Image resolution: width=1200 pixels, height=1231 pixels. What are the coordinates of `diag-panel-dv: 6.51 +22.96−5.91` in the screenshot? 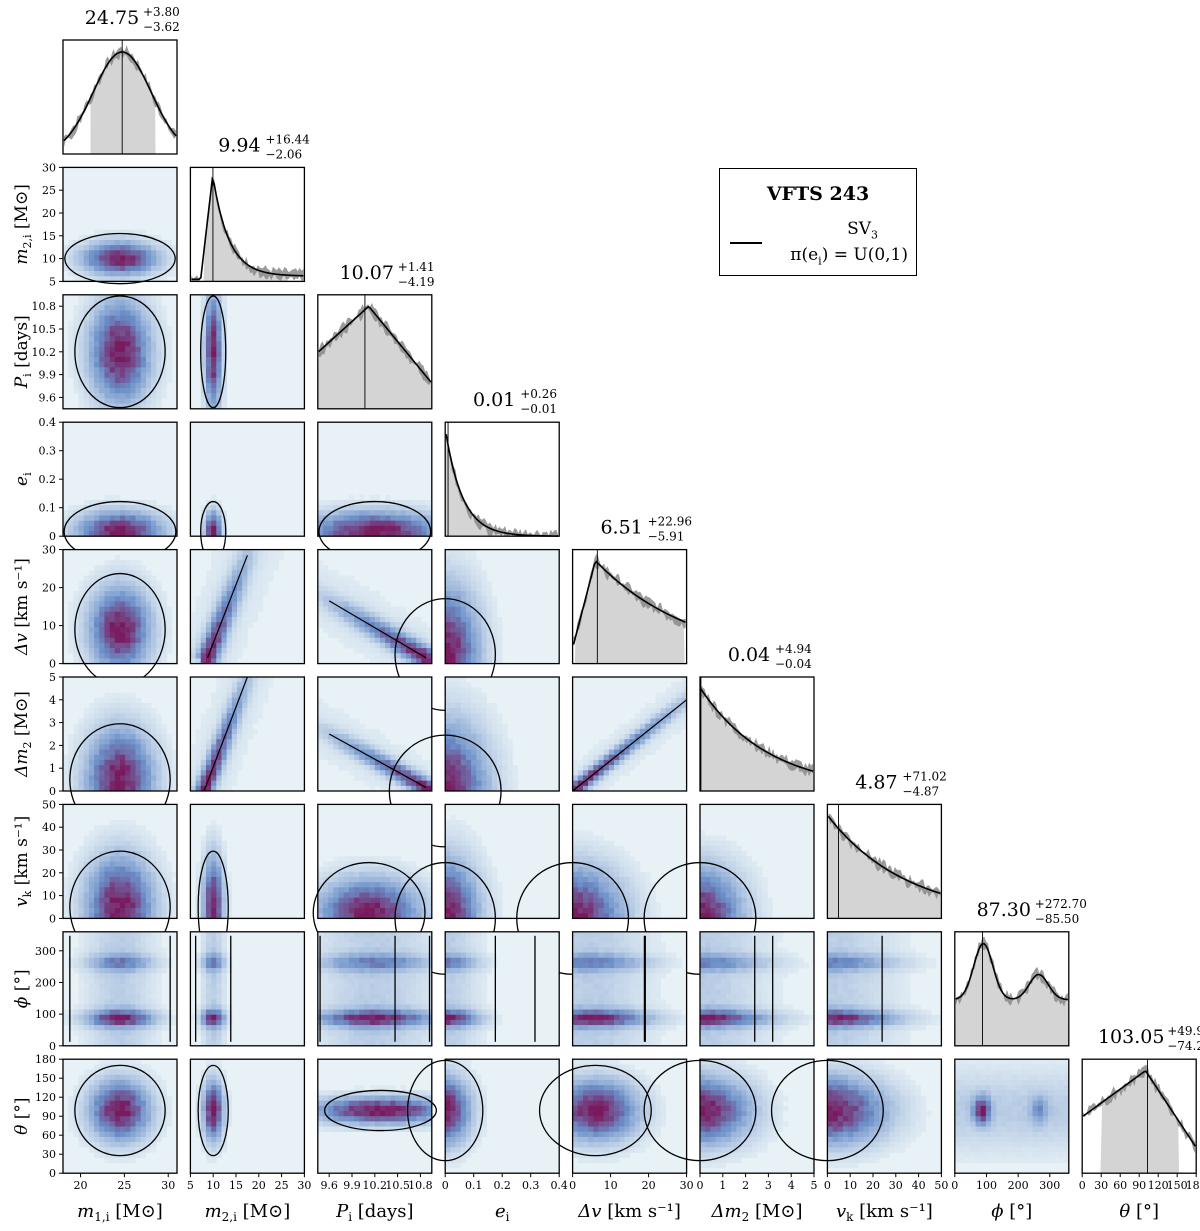 It's located at (631, 590).